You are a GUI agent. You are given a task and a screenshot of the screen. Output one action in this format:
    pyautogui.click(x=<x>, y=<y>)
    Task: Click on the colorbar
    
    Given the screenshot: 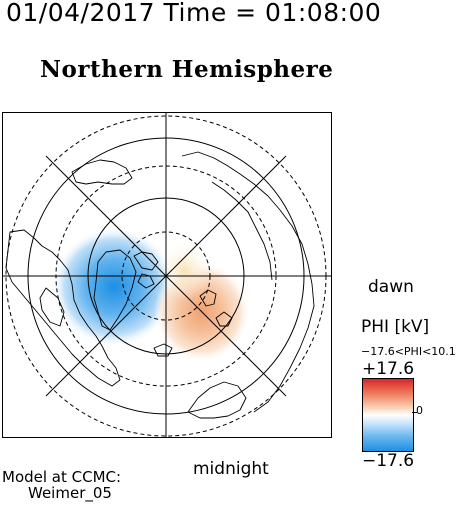 What is the action you would take?
    pyautogui.click(x=388, y=415)
    